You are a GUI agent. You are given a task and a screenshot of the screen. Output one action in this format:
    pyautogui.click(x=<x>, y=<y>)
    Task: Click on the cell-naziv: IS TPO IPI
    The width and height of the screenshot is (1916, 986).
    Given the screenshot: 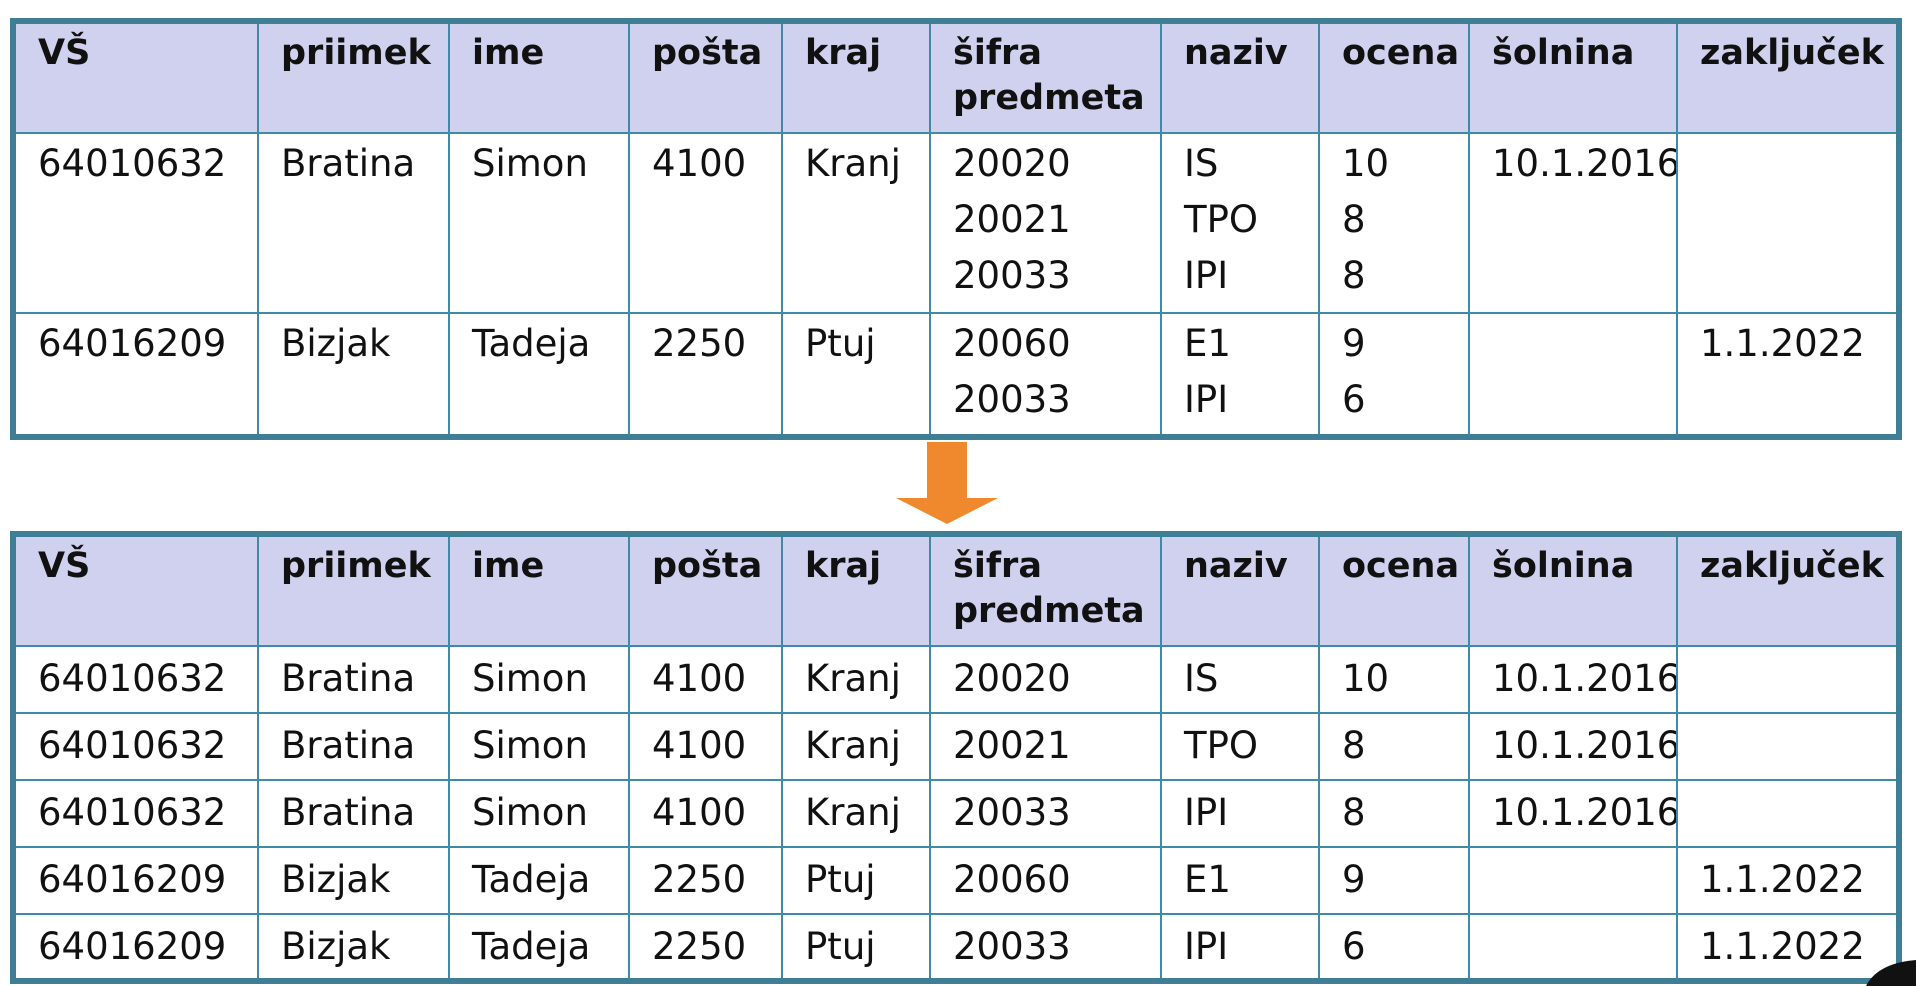 What is the action you would take?
    pyautogui.click(x=1240, y=223)
    